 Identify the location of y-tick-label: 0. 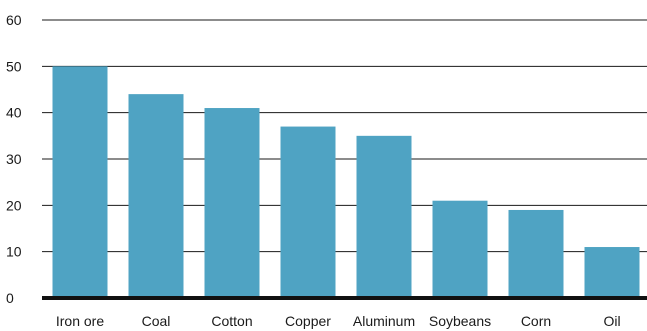
(10, 298).